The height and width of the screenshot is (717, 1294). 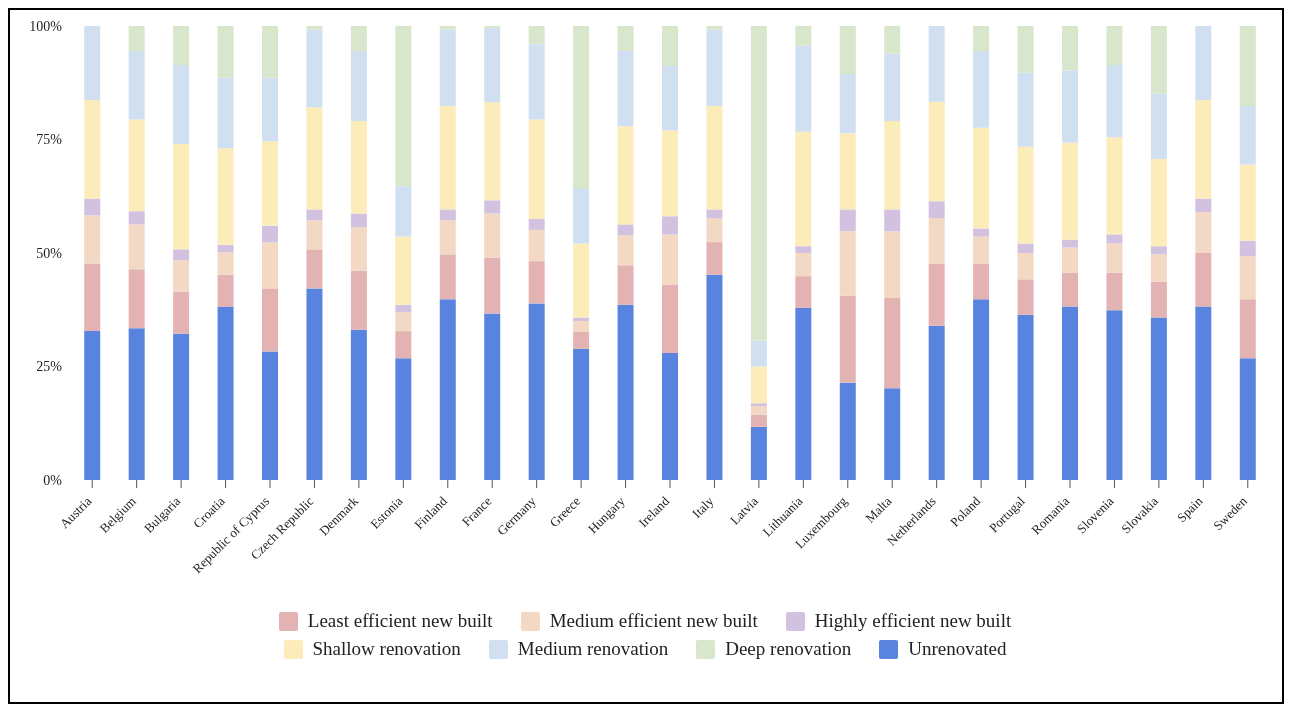 I want to click on y-tick-label: 25%, so click(x=49, y=367).